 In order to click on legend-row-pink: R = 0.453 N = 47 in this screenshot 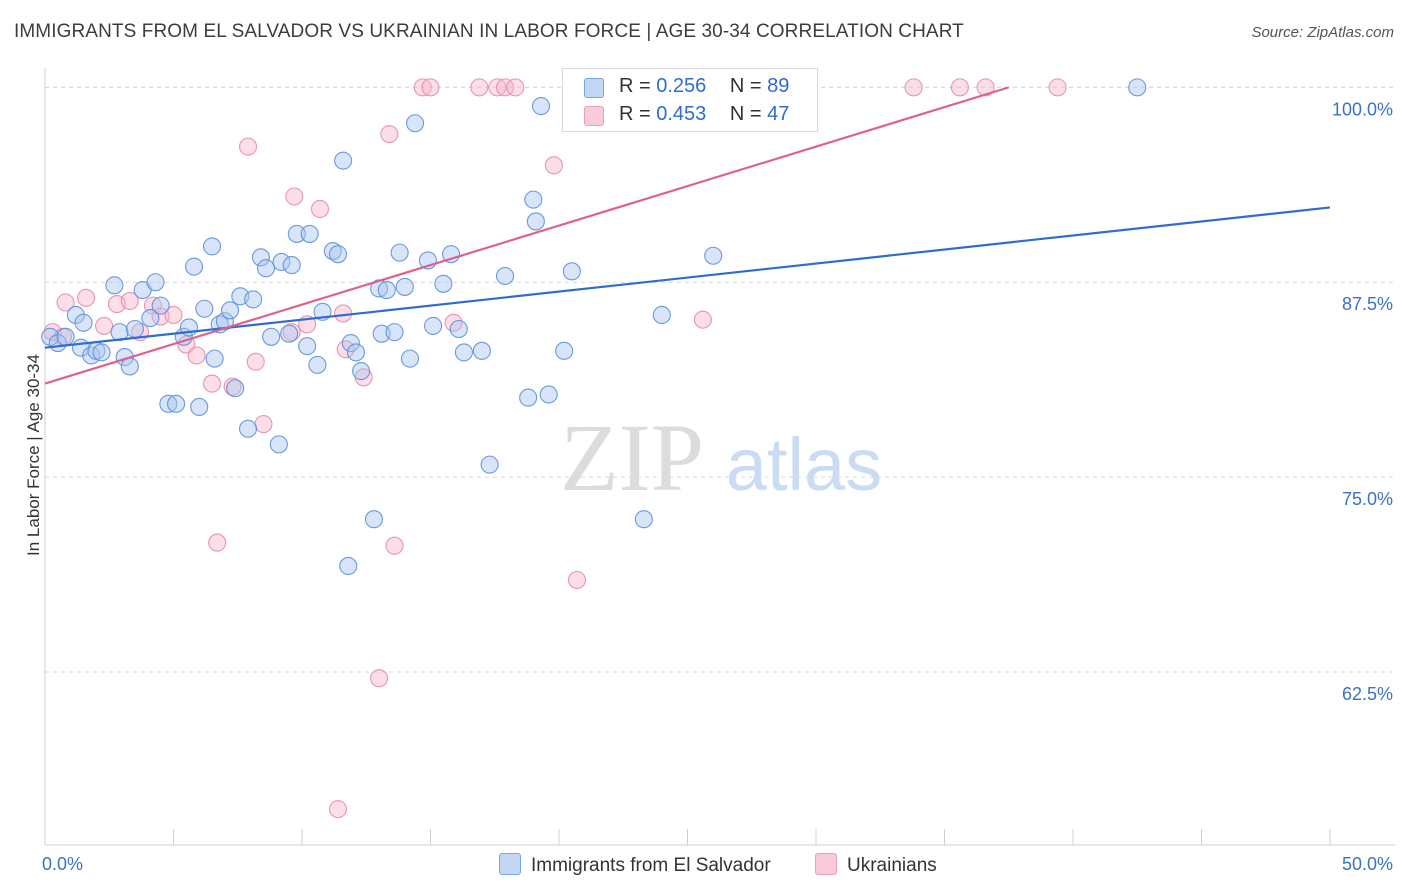, I will do `click(687, 114)`.